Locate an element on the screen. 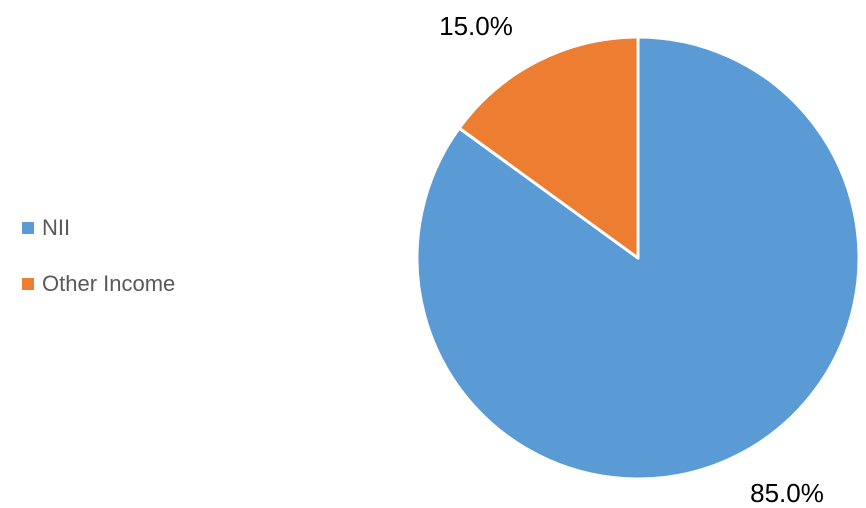  legend-item-nii: NII is located at coordinates (98, 227).